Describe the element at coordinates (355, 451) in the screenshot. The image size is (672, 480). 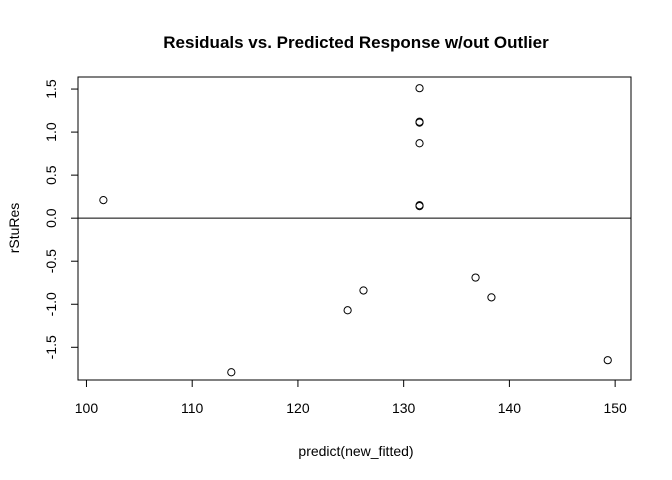
I see `x-axis-label: predict(new_fitted)` at that location.